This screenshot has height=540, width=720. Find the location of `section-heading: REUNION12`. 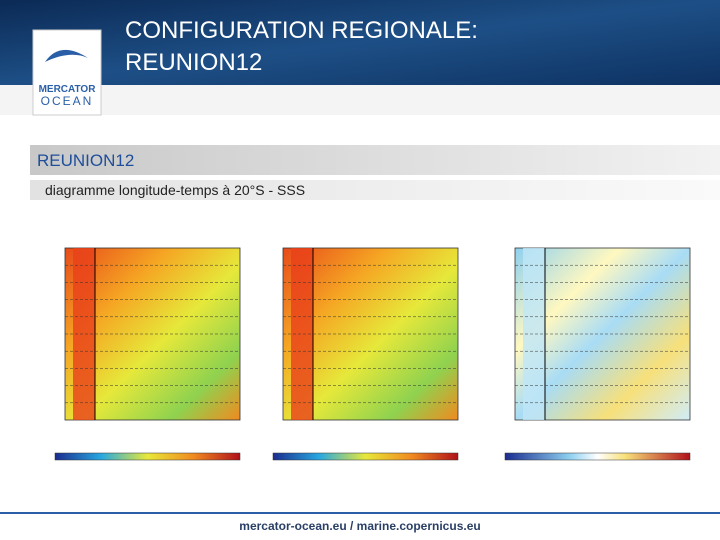

section-heading: REUNION12 is located at coordinates (85, 160).